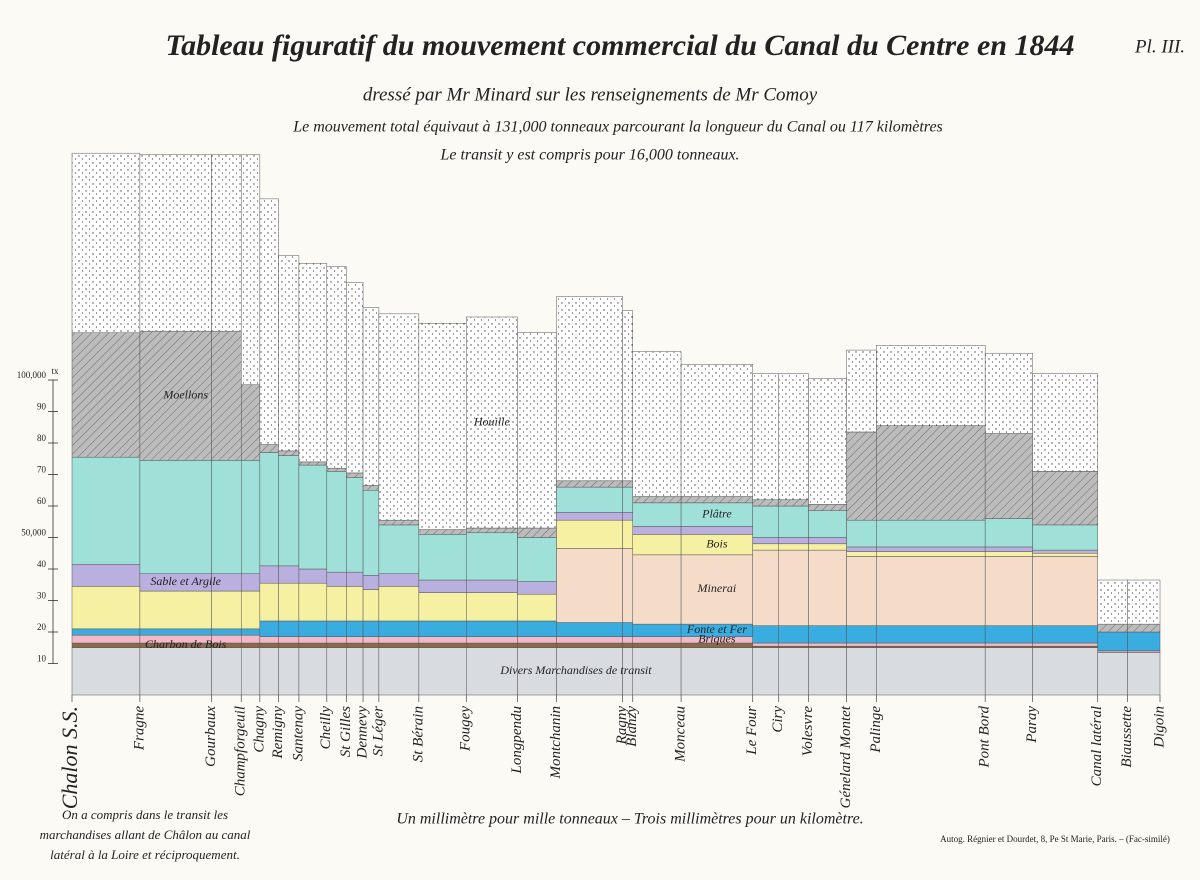 The image size is (1200, 880). I want to click on station-label: Blanzy, so click(632, 726).